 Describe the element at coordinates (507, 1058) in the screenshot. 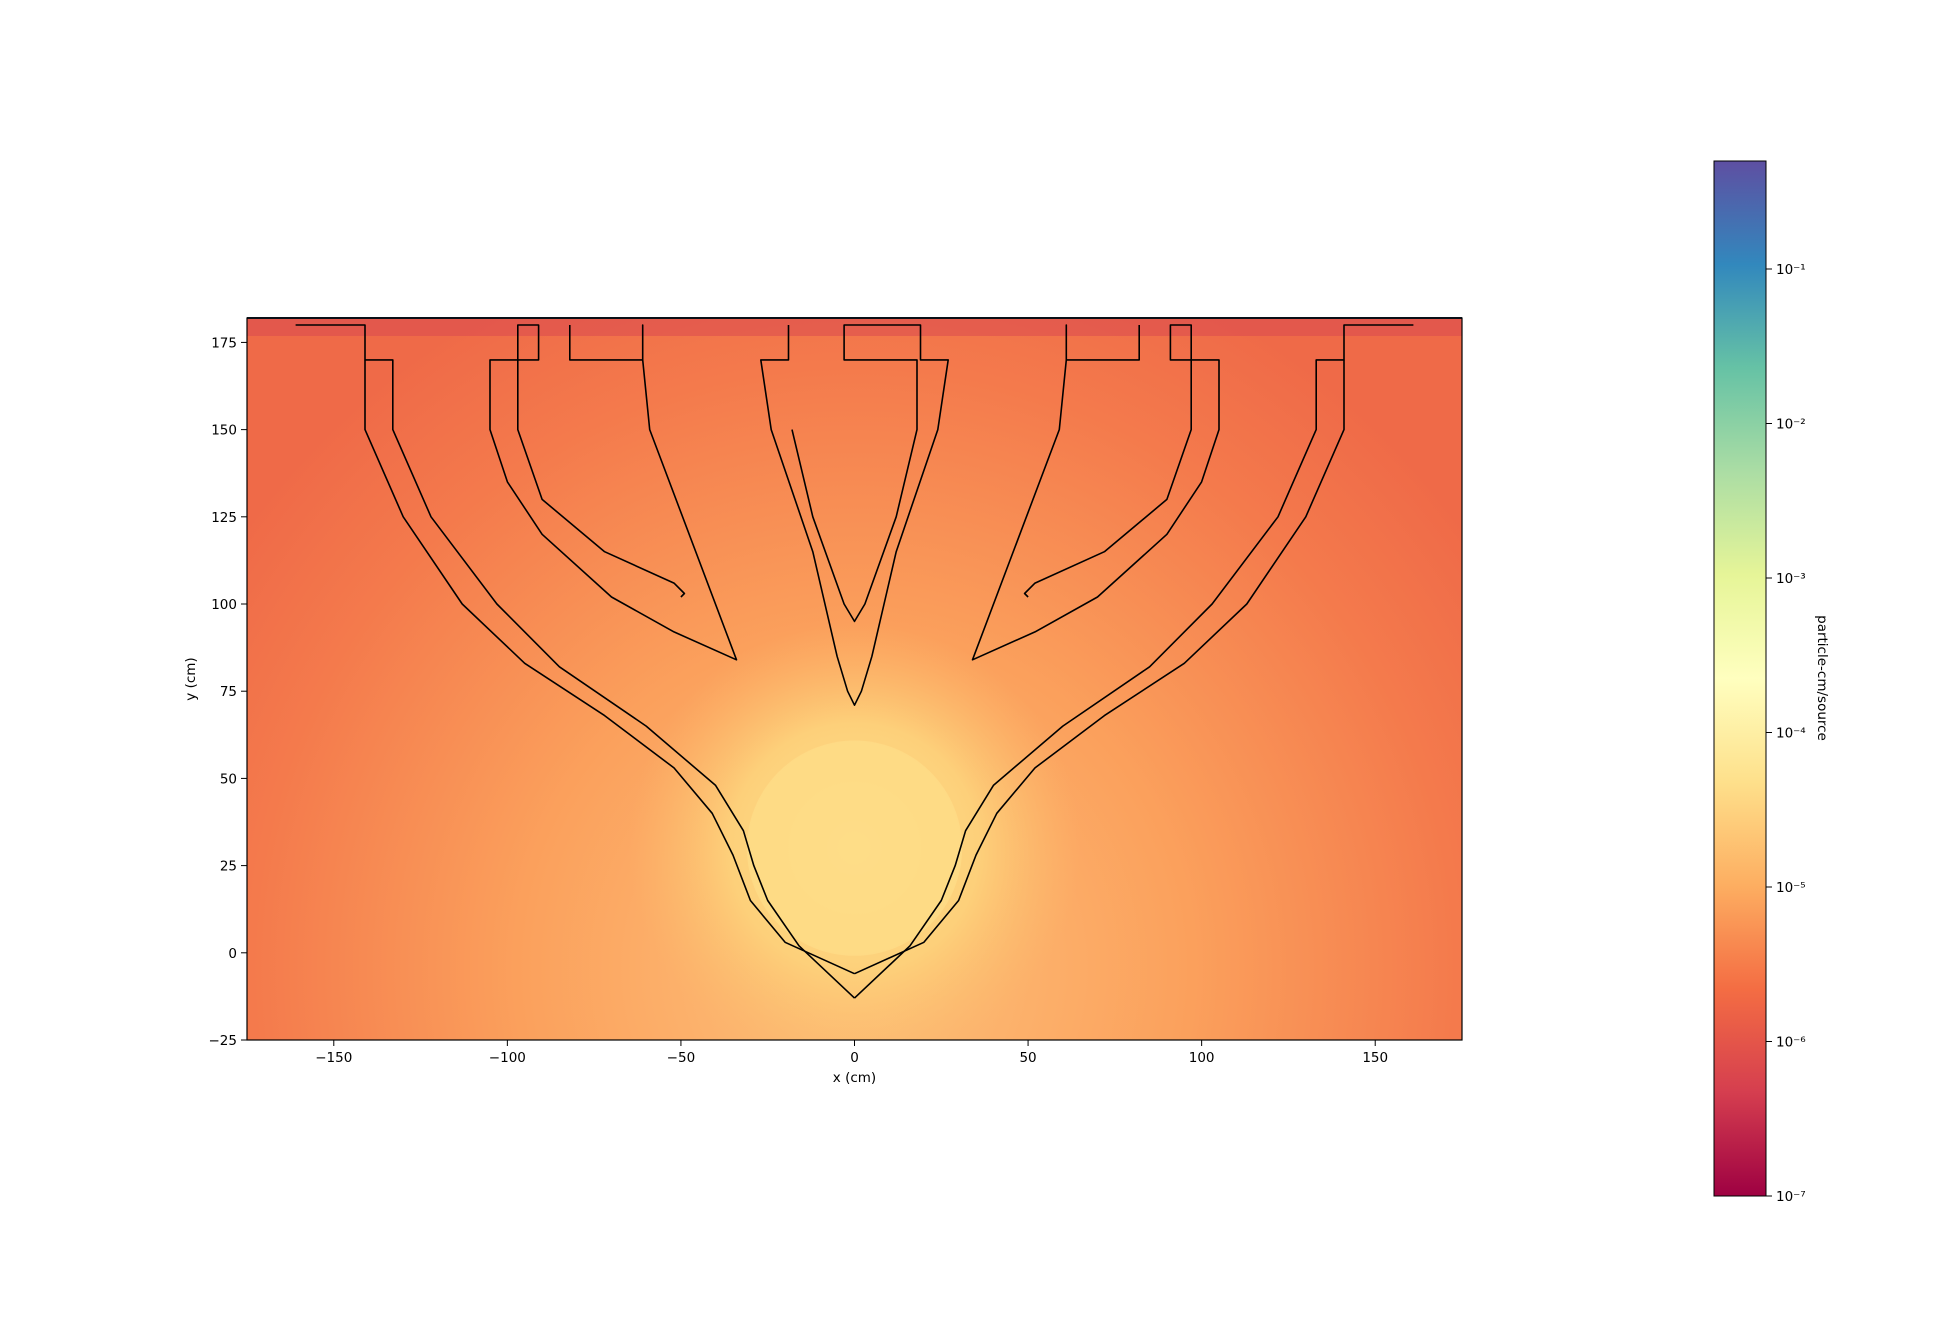

I see `x-tick-label: −100` at that location.